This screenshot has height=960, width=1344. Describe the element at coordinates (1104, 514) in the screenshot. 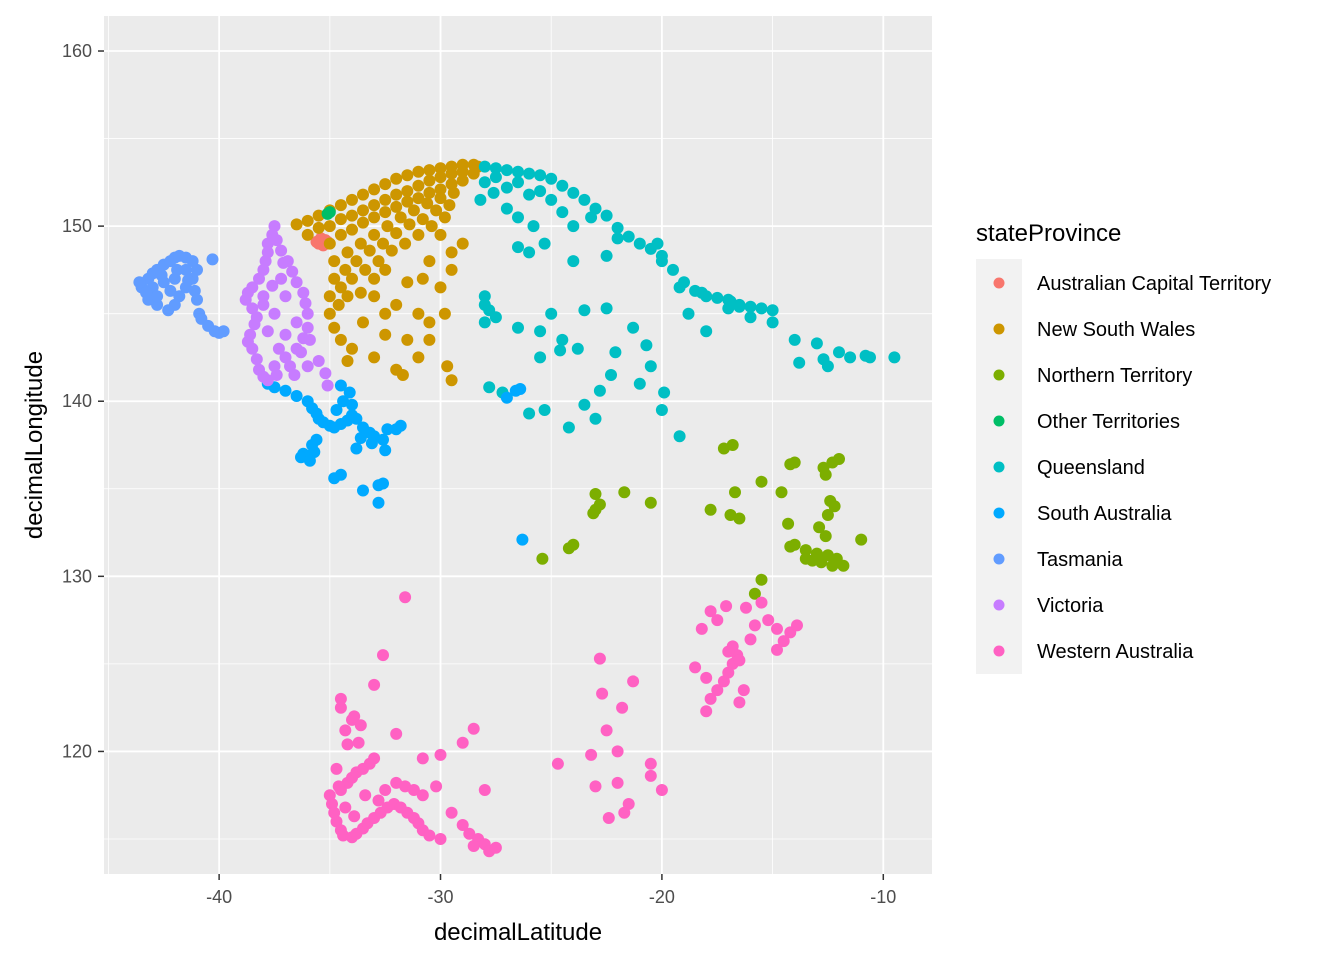

I see `legend-label: South Australia` at that location.